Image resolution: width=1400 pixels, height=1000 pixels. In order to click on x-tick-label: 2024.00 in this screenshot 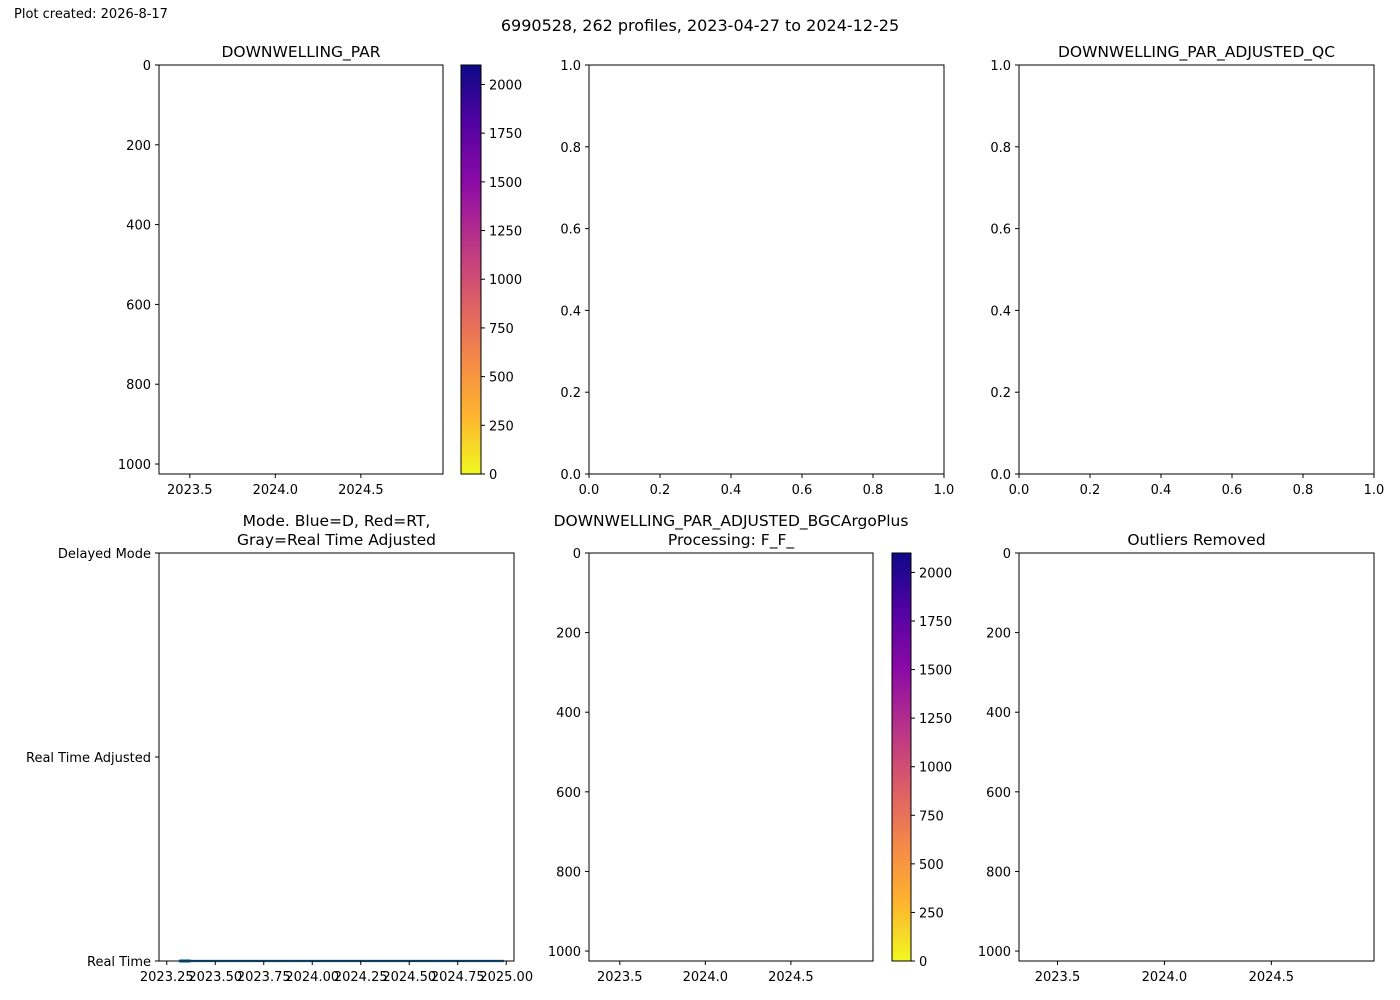, I will do `click(312, 977)`.